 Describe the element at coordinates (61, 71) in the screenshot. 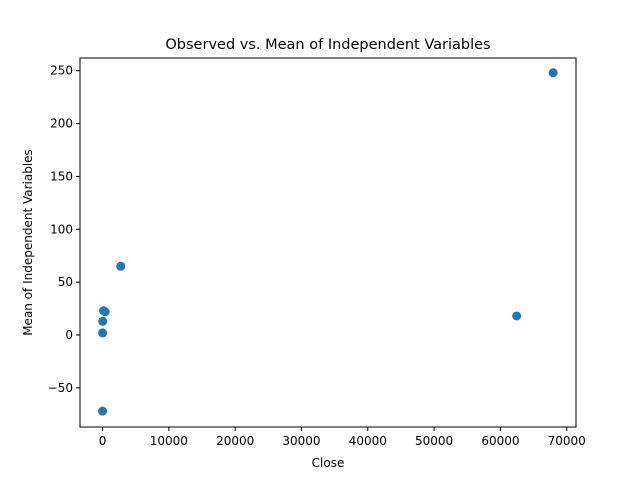

I see `y-tick-label: 250` at that location.